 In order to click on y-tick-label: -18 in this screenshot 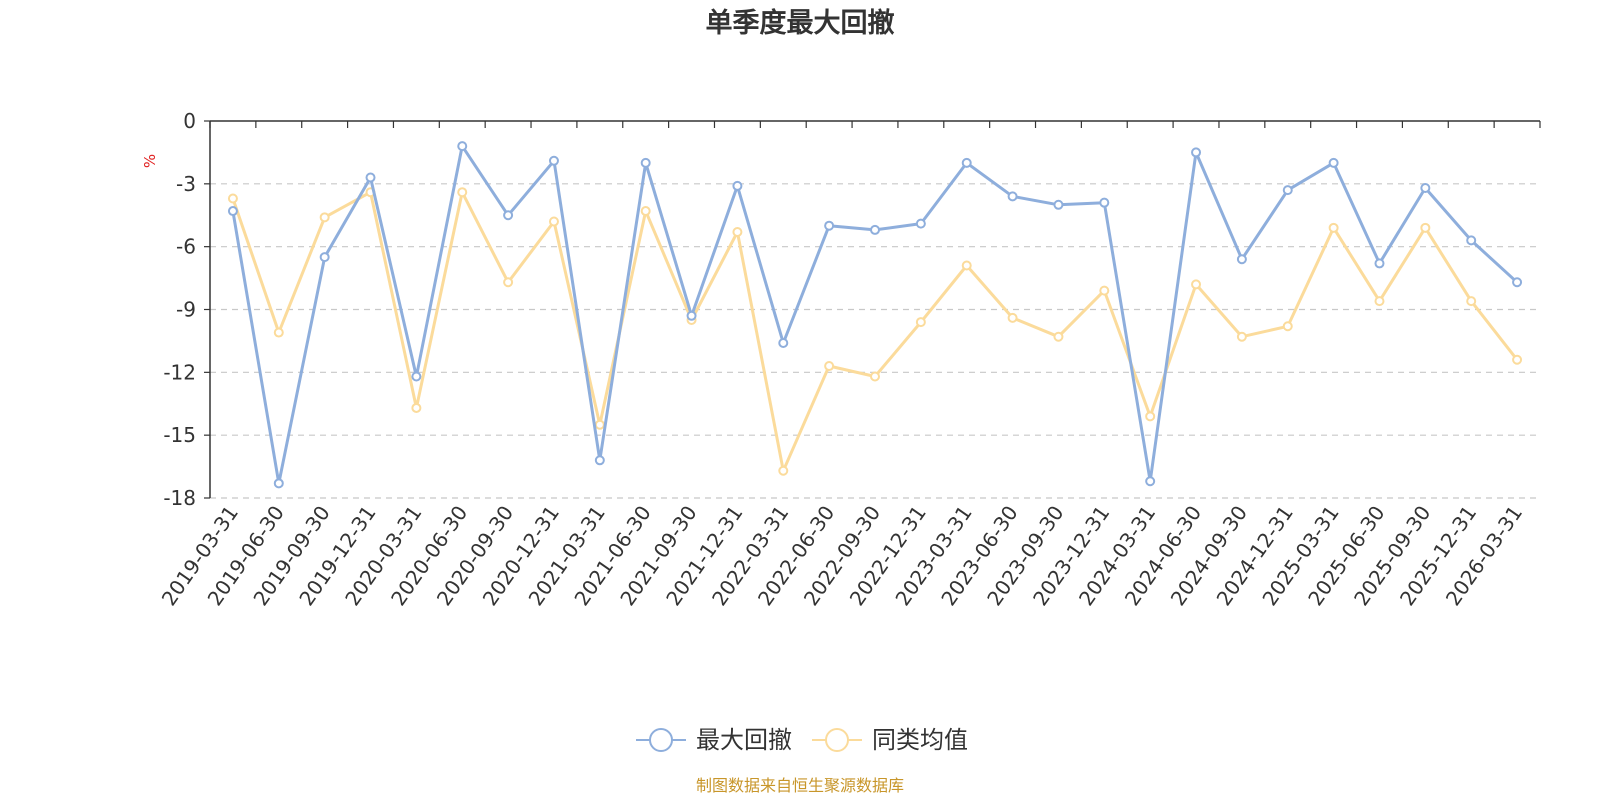, I will do `click(179, 498)`.